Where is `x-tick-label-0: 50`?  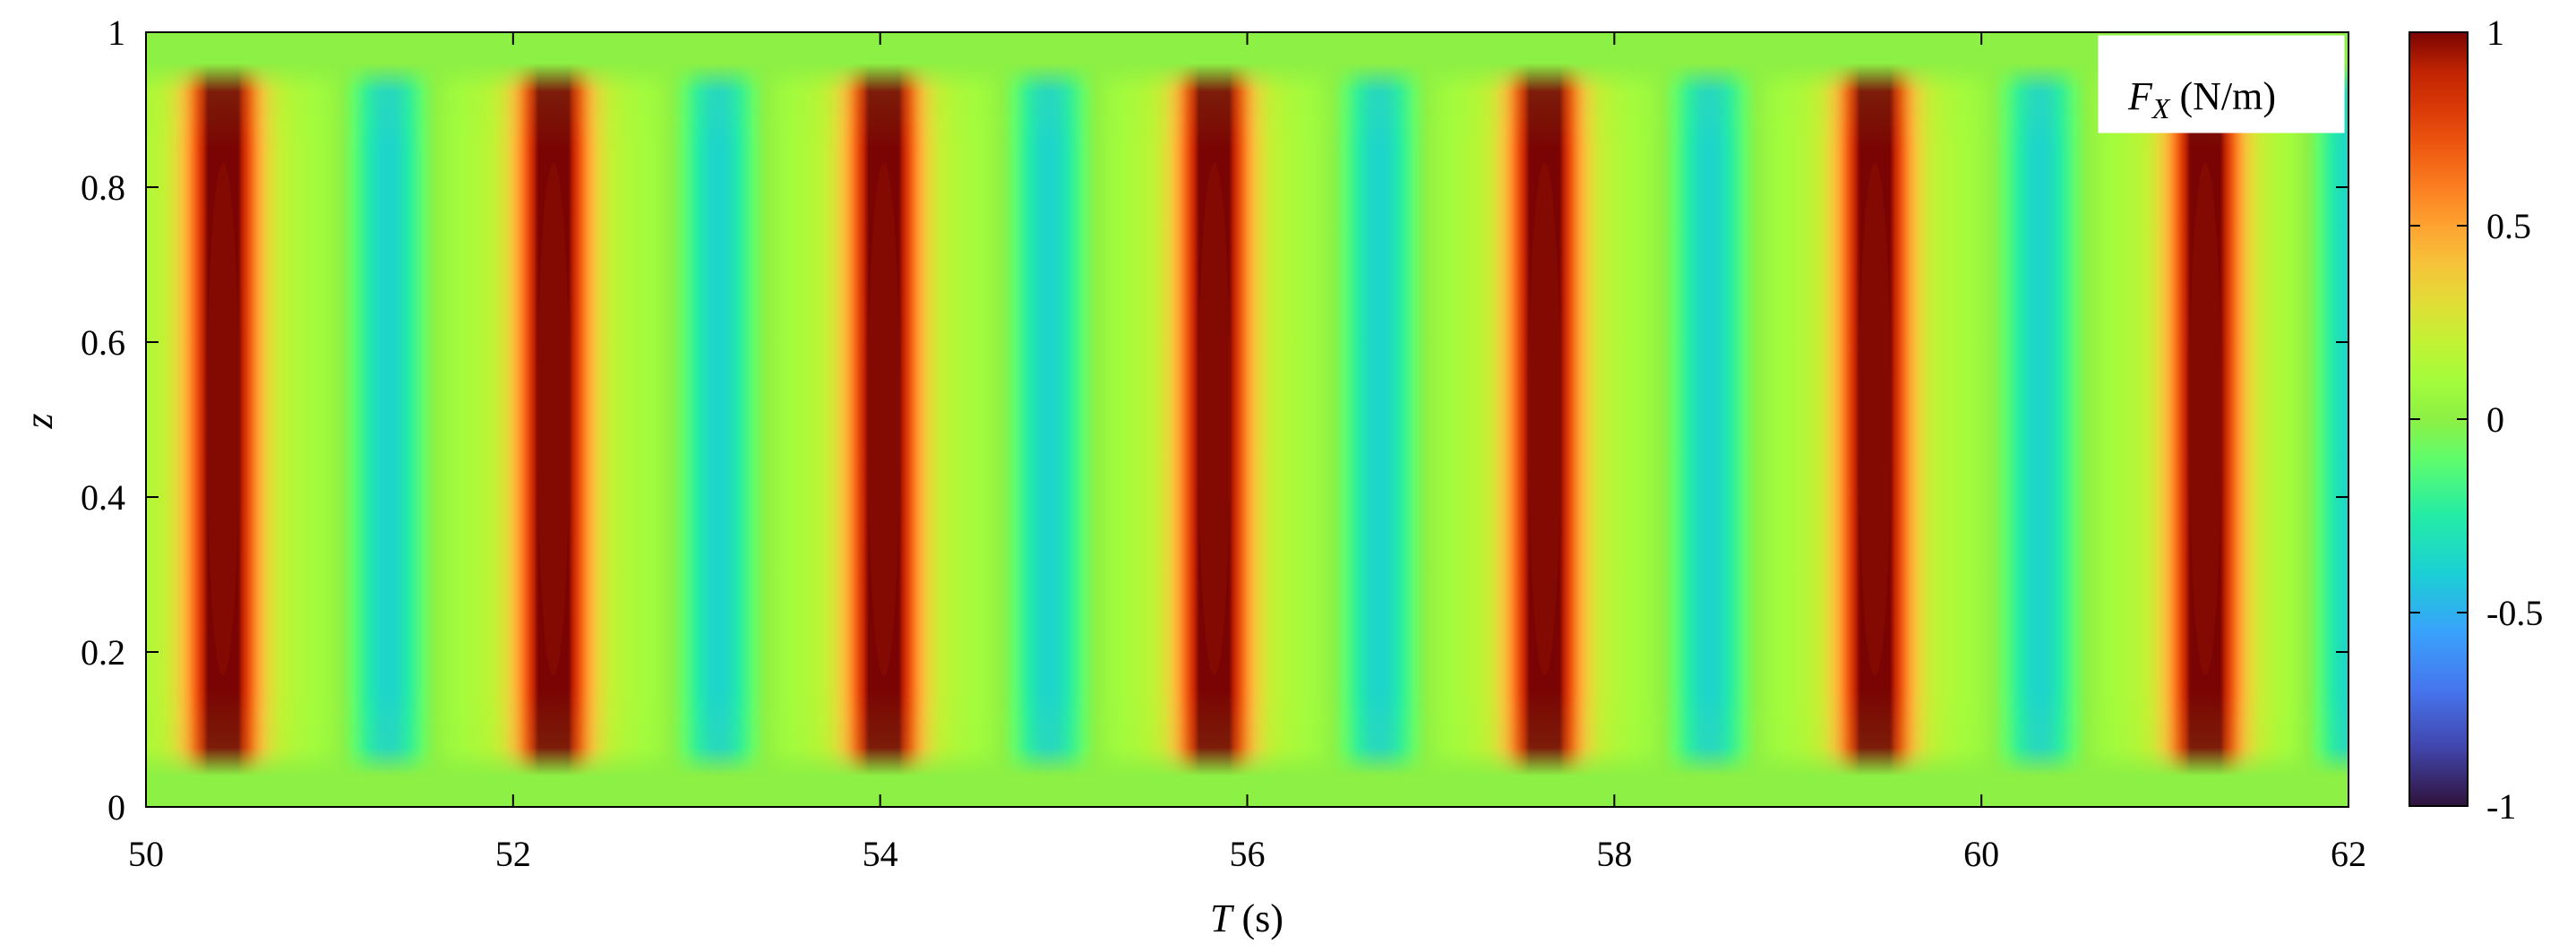 x-tick-label-0: 50 is located at coordinates (146, 854).